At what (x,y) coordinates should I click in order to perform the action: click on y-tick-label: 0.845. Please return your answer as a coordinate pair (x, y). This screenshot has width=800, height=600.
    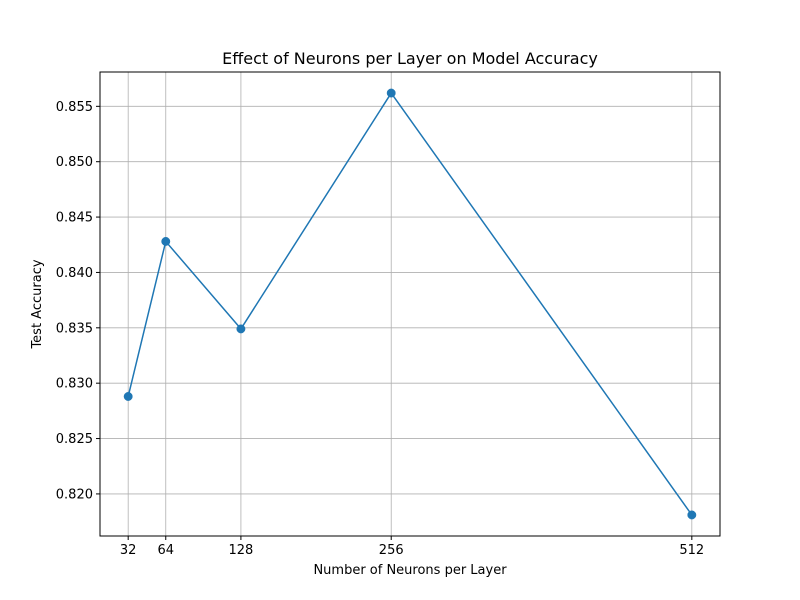
    Looking at the image, I should click on (74, 218).